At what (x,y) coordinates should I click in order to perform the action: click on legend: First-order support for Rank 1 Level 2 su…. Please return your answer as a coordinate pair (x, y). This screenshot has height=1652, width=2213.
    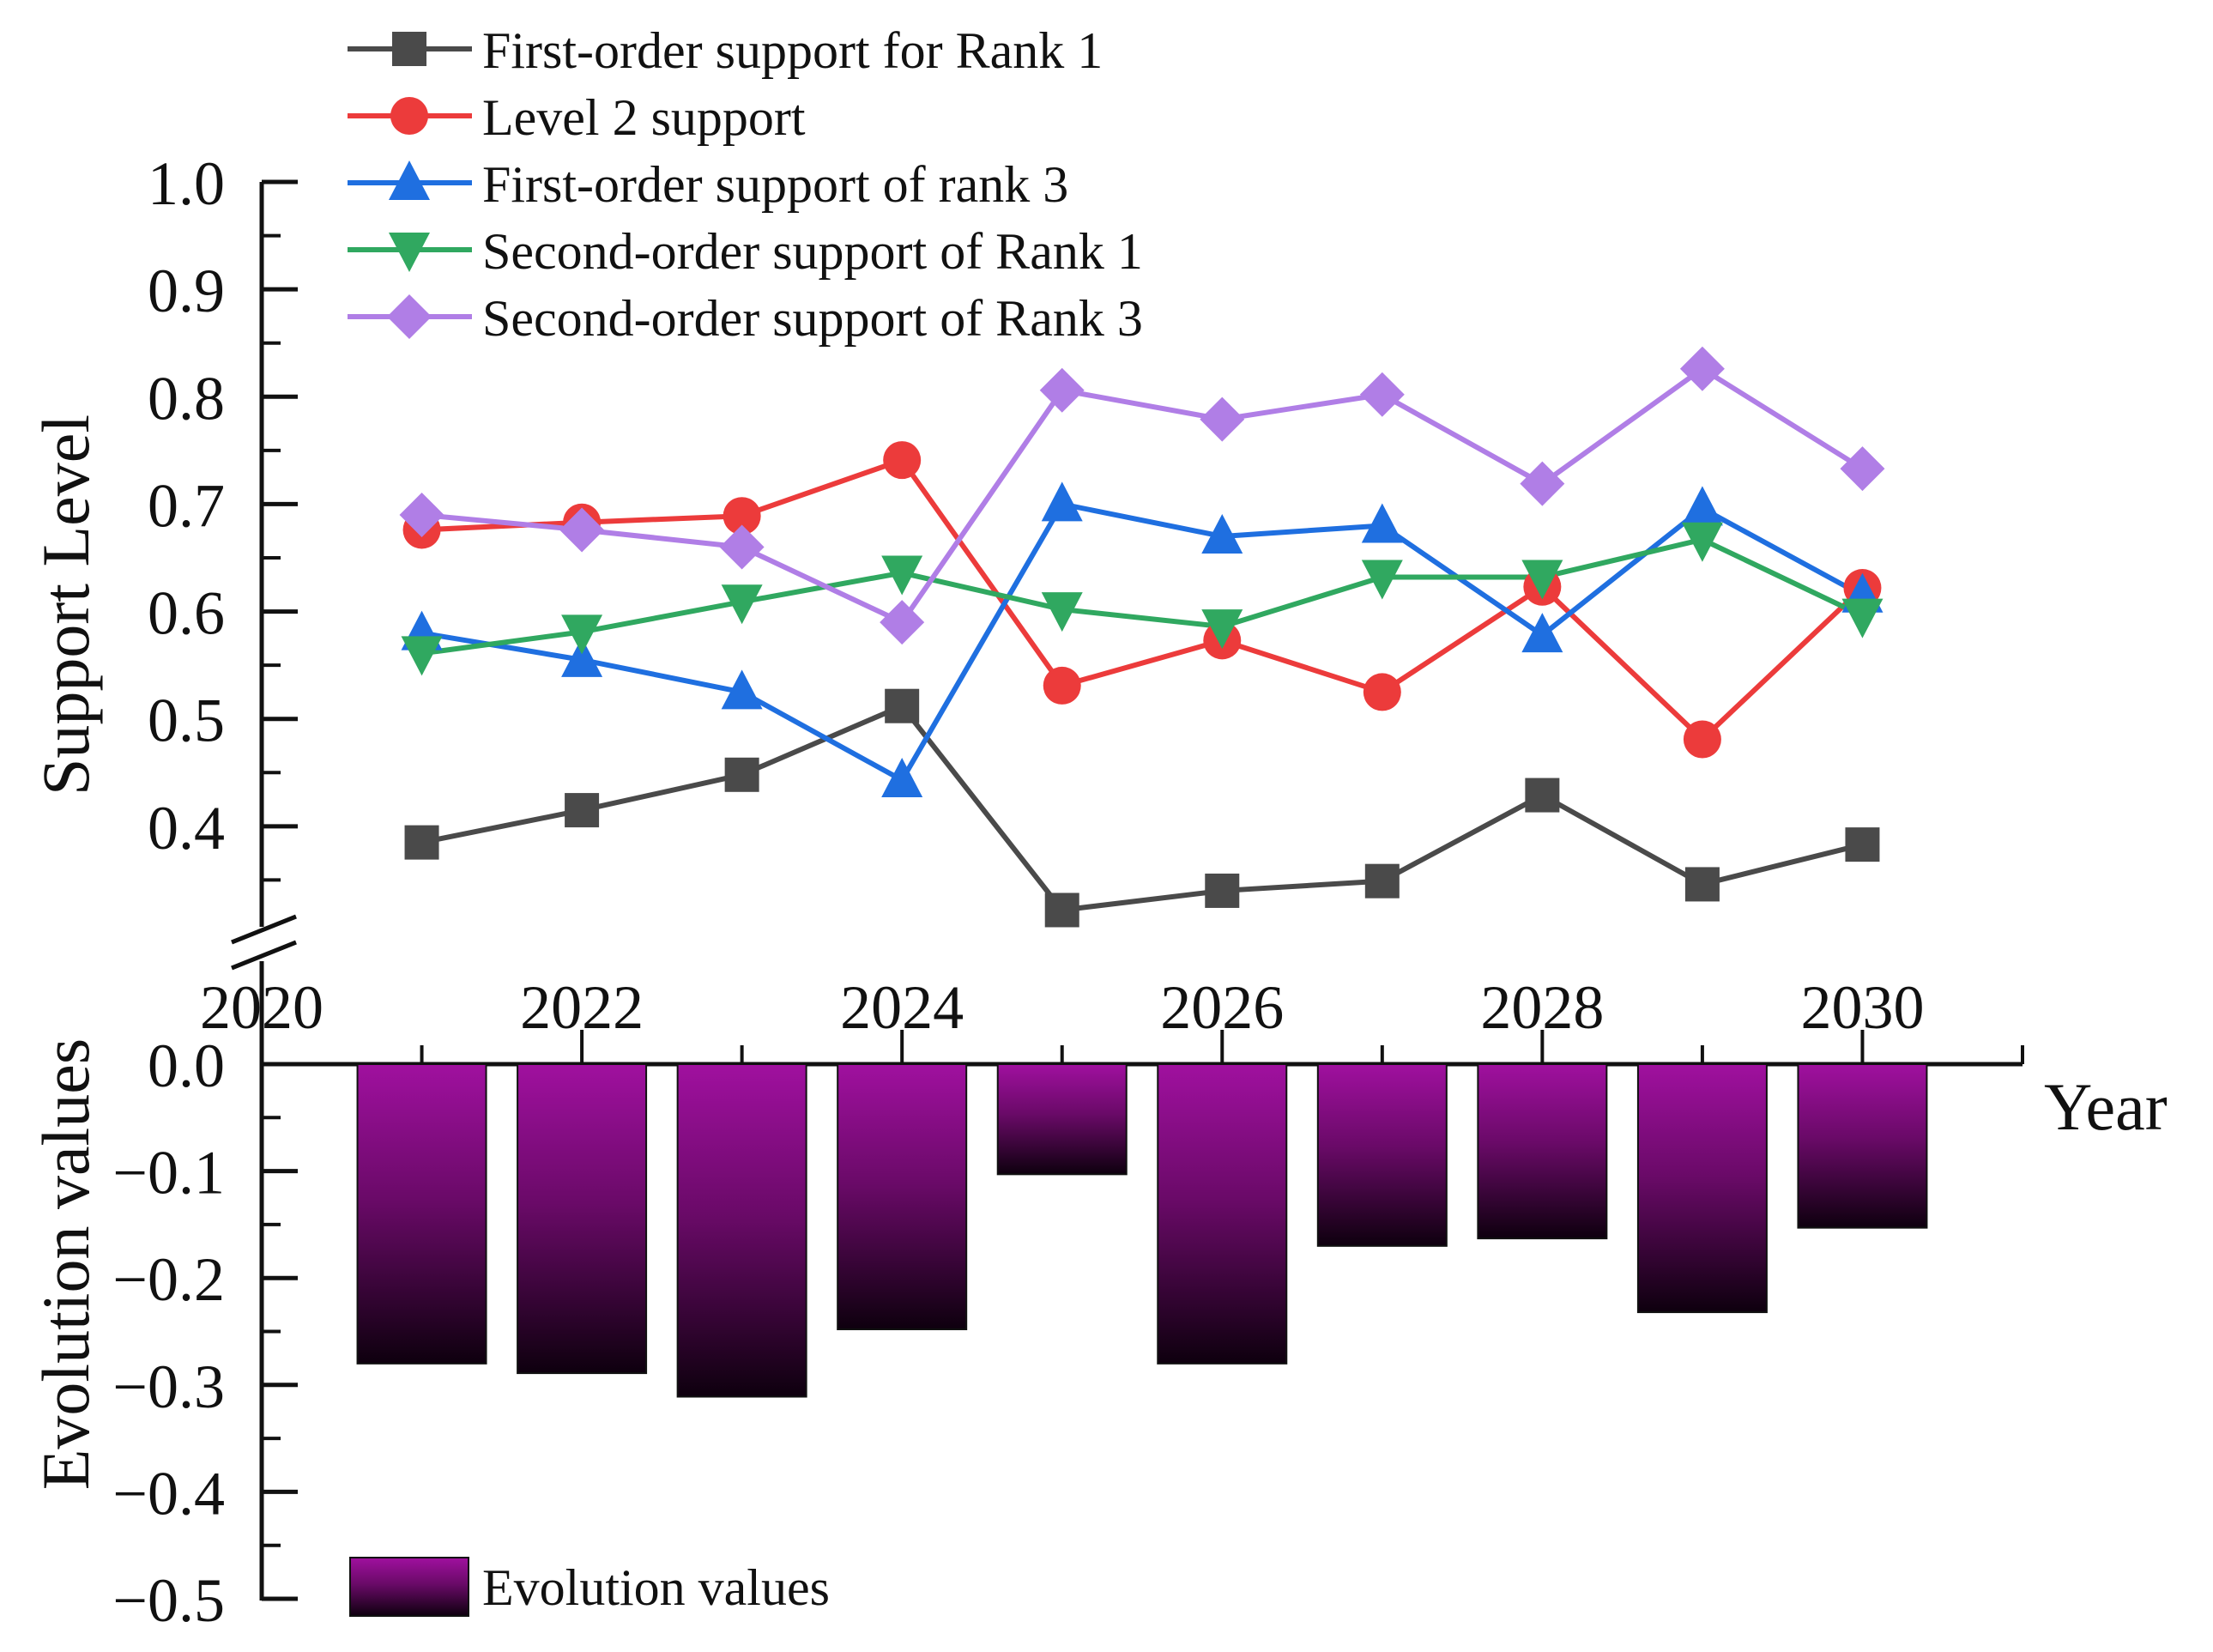
    Looking at the image, I should click on (745, 184).